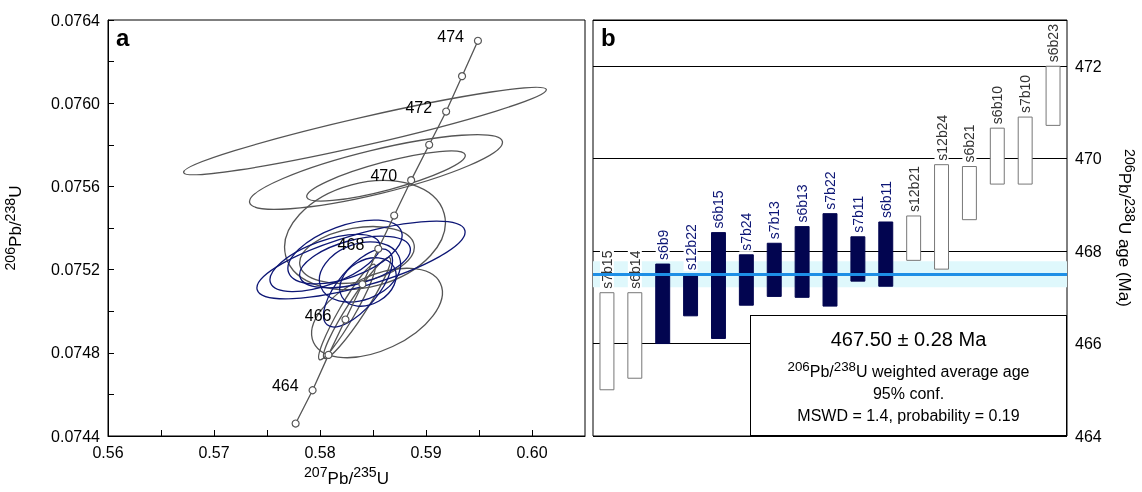 This screenshot has width=1142, height=492. What do you see at coordinates (941, 137) in the screenshot?
I see `category-label: s12b24` at bounding box center [941, 137].